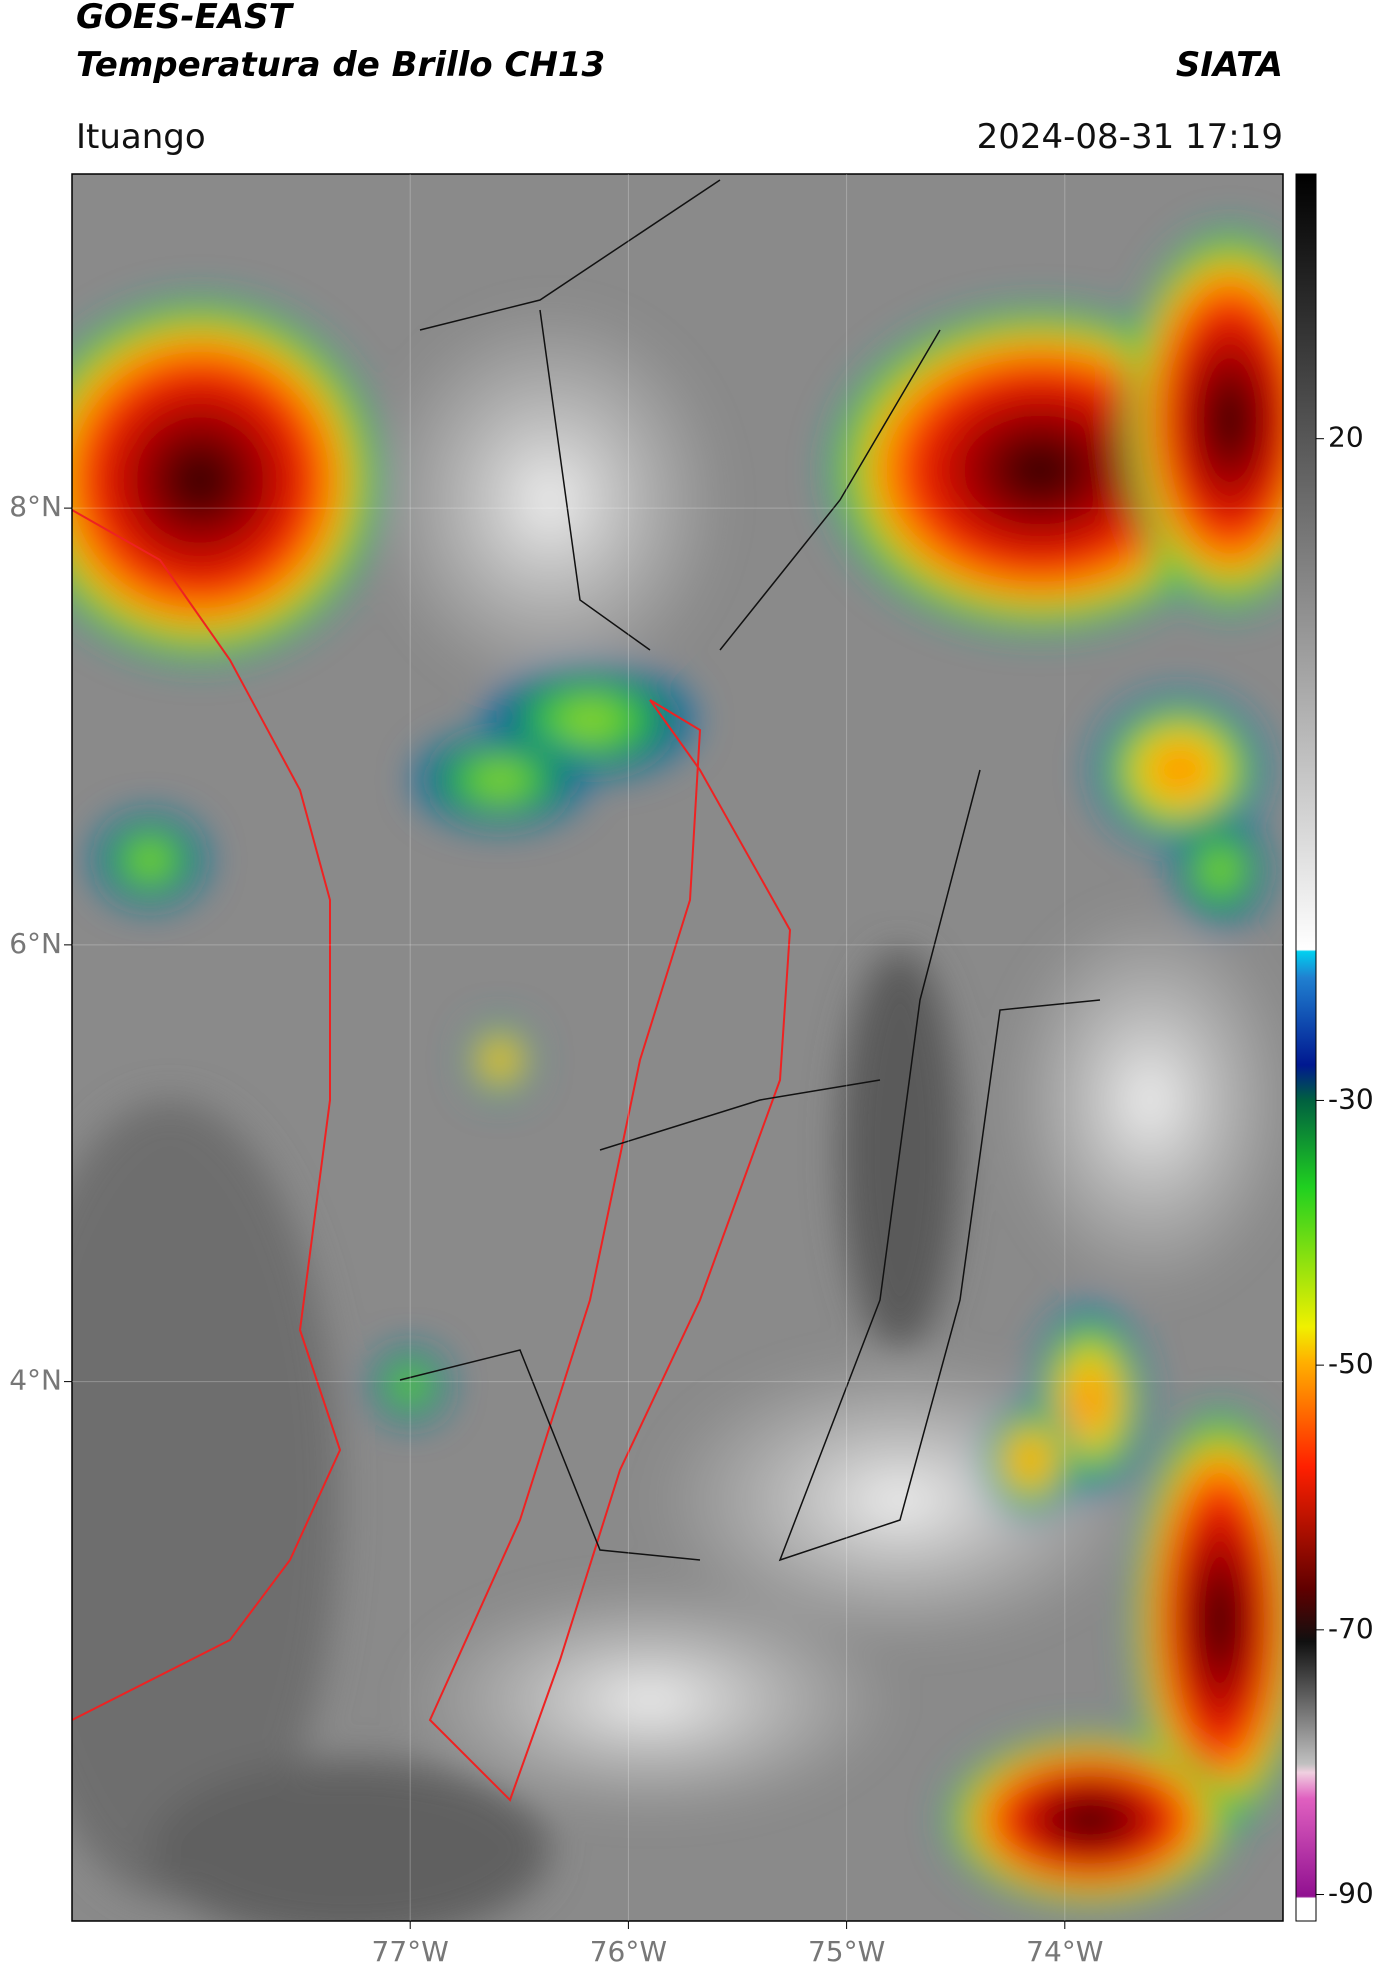  I want to click on y-tick-label: 6°N, so click(35, 943).